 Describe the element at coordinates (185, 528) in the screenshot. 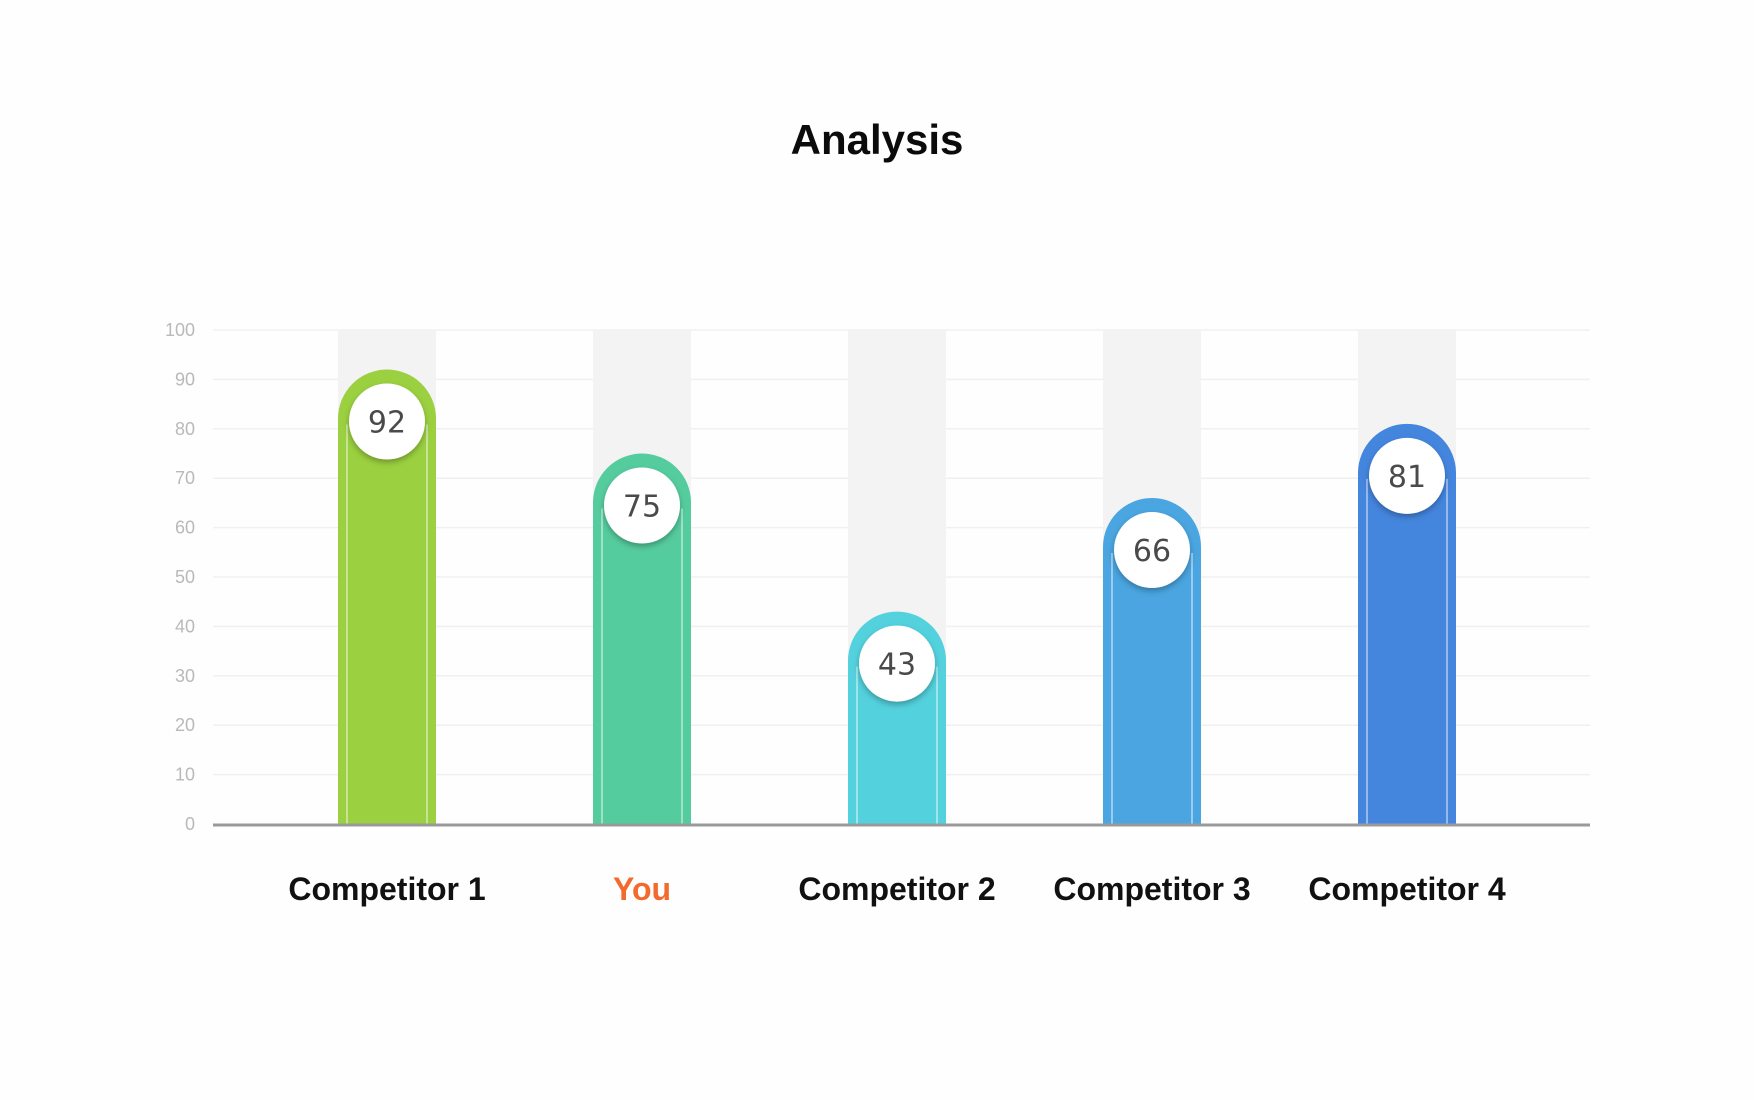

I see `y-tick-label: 60` at that location.